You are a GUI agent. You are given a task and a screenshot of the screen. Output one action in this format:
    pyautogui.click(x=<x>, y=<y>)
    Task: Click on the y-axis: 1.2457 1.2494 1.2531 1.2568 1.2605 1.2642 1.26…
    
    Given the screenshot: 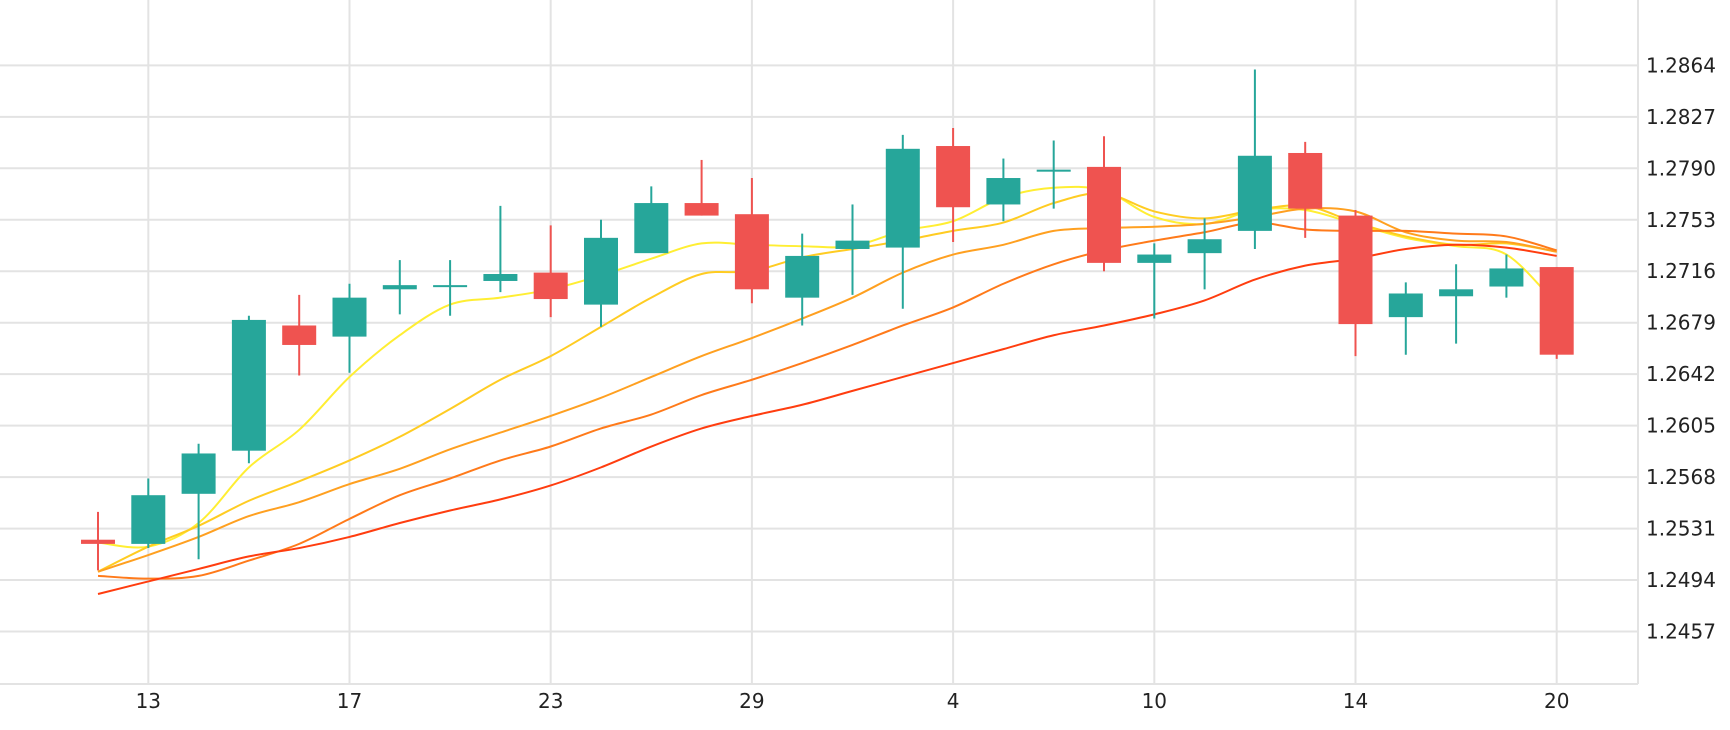 What is the action you would take?
    pyautogui.click(x=1681, y=348)
    